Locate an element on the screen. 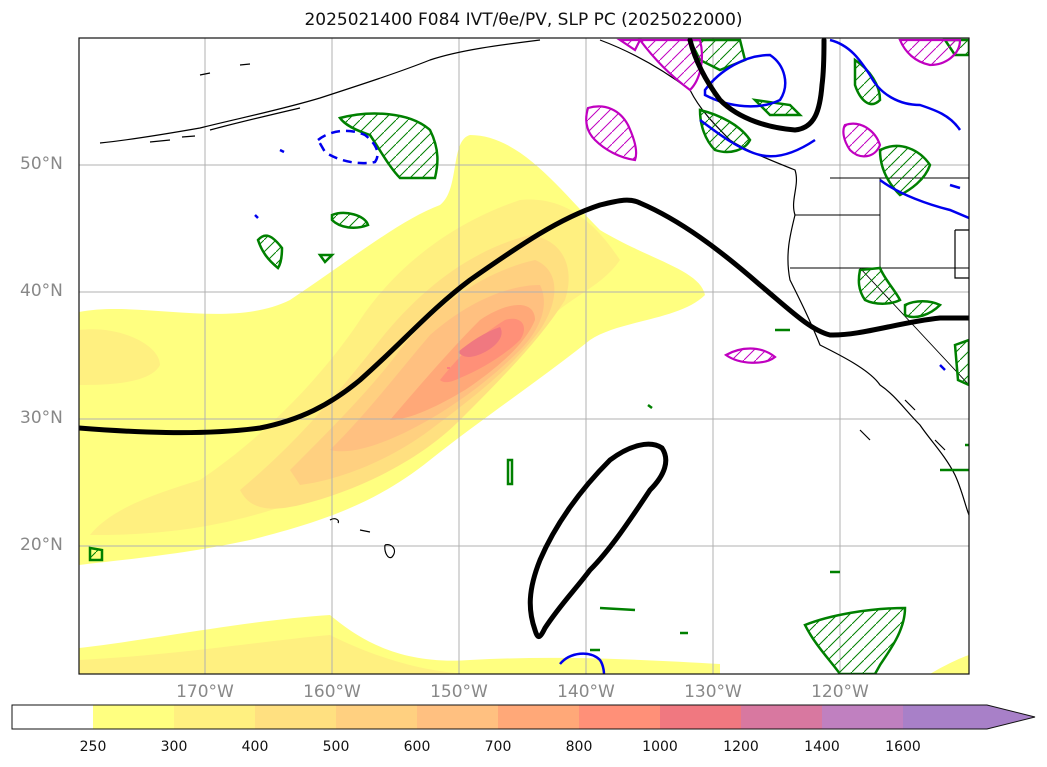  colorbar-label-400: 400 is located at coordinates (255, 747).